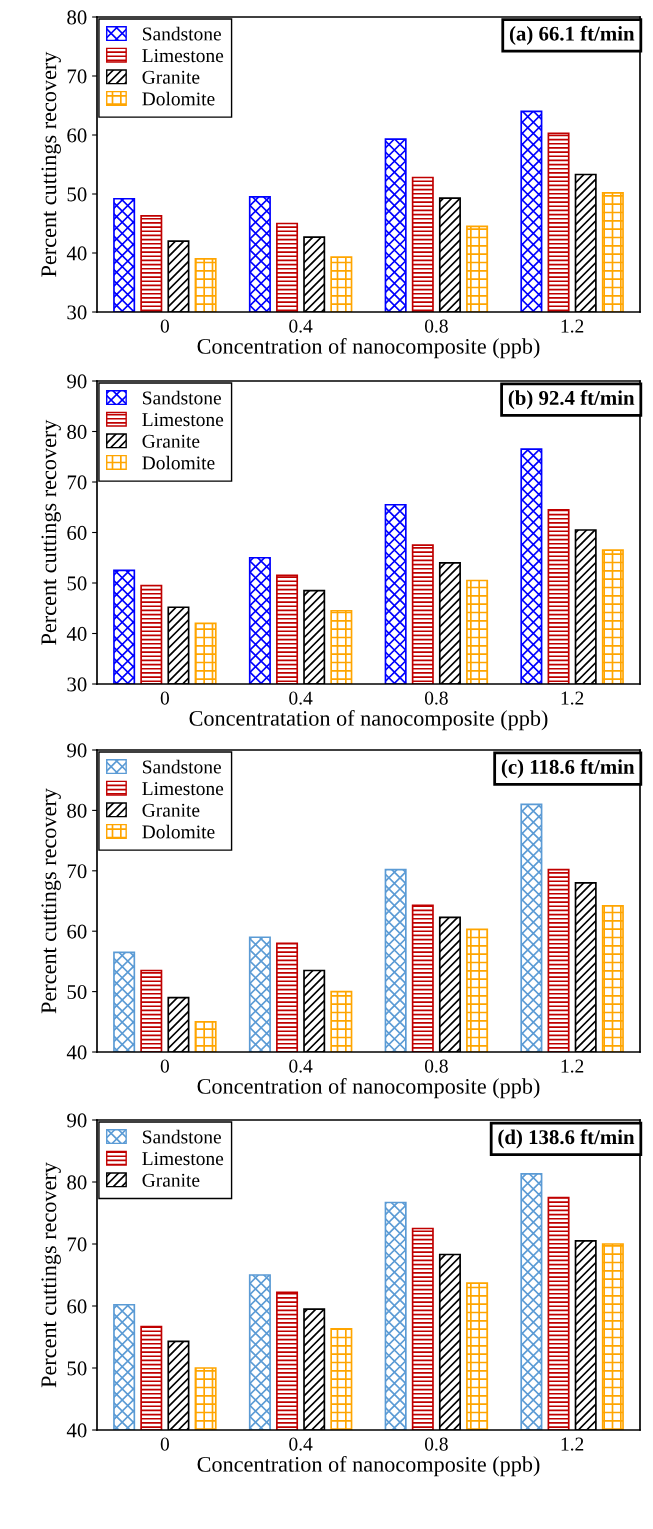 This screenshot has width=653, height=1529. What do you see at coordinates (572, 35) in the screenshot?
I see `chart-title: (a) 66.1 ft/min` at bounding box center [572, 35].